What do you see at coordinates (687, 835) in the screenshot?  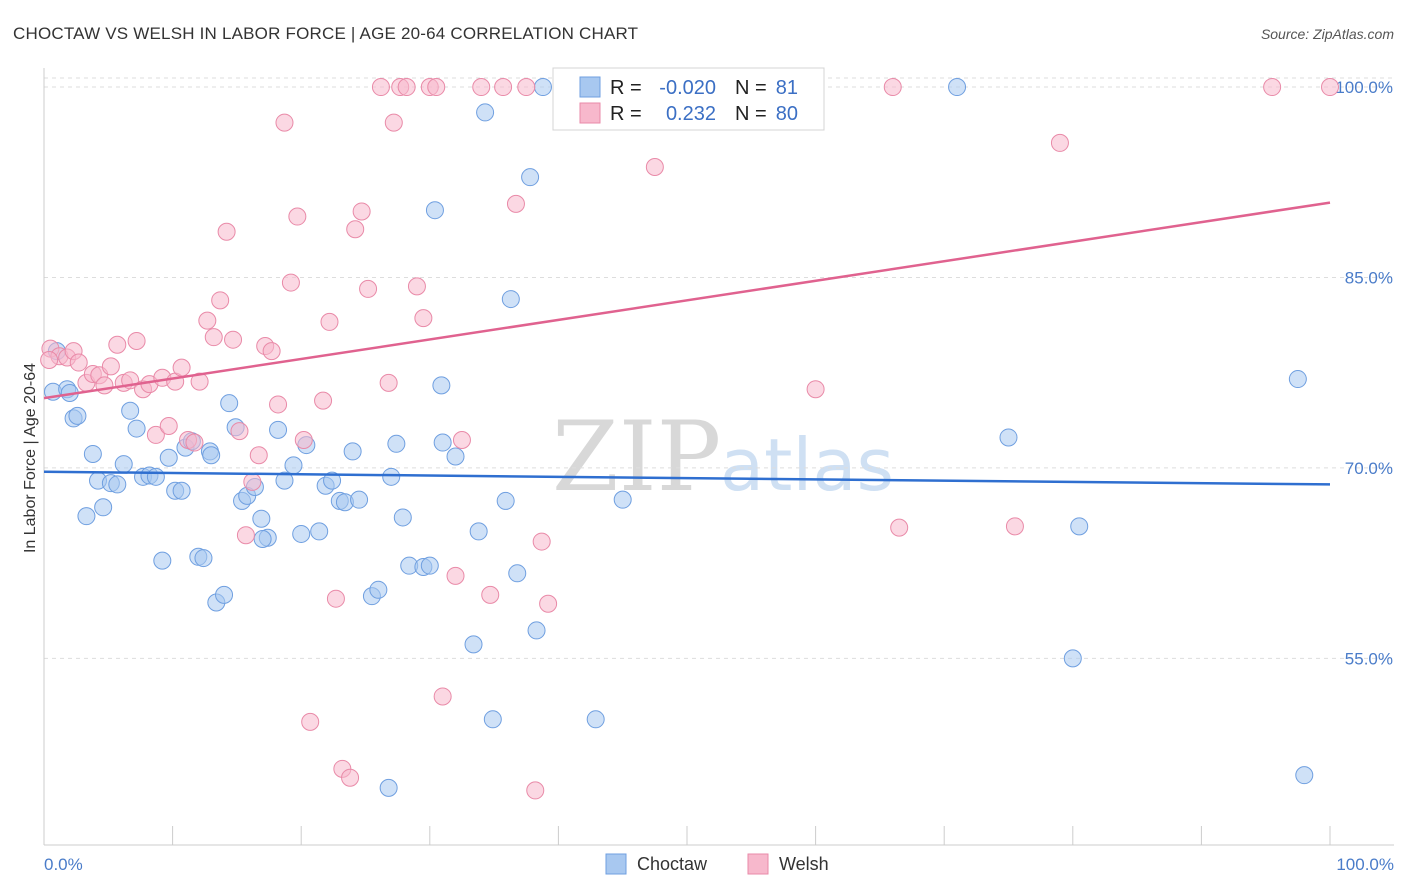 I see `x-ticks` at bounding box center [687, 835].